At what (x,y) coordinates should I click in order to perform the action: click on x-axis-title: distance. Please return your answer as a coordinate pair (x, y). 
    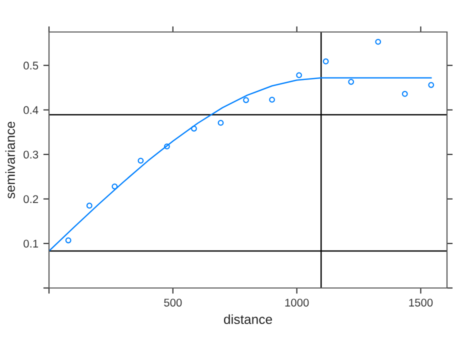
    Looking at the image, I should click on (248, 319).